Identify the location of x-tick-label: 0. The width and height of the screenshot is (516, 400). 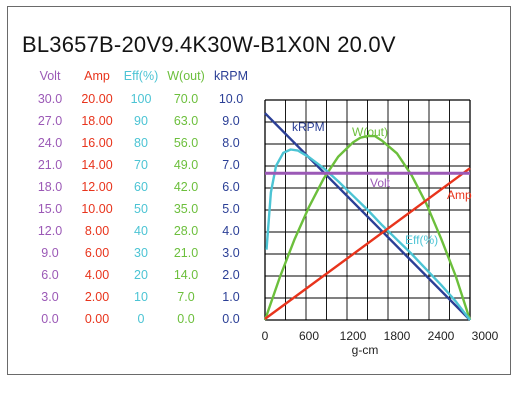
(265, 336).